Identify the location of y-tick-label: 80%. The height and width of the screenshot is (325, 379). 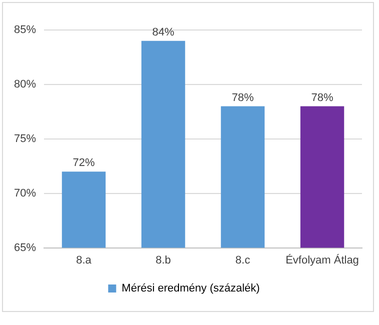
(25, 84).